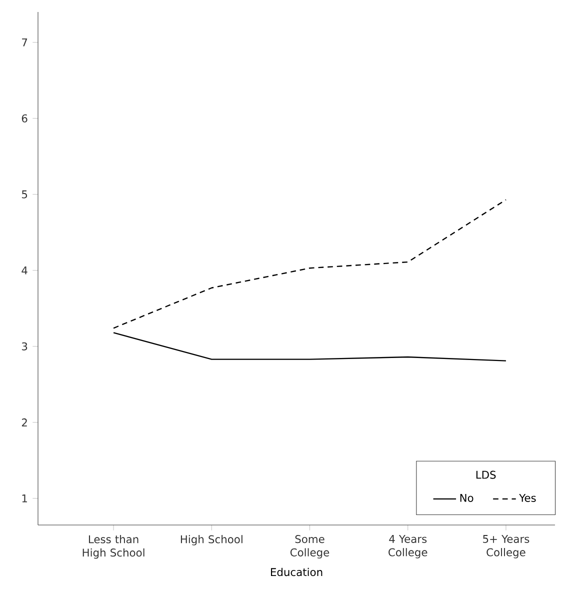 The width and height of the screenshot is (570, 609). I want to click on x-tick-label: 4 Years College, so click(408, 546).